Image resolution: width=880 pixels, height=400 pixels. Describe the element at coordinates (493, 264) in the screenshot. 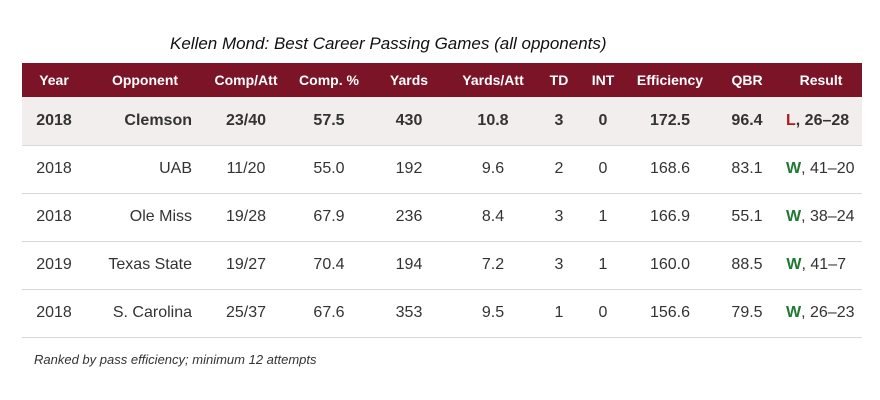

I see `cell-yards-att: 7.2` at that location.